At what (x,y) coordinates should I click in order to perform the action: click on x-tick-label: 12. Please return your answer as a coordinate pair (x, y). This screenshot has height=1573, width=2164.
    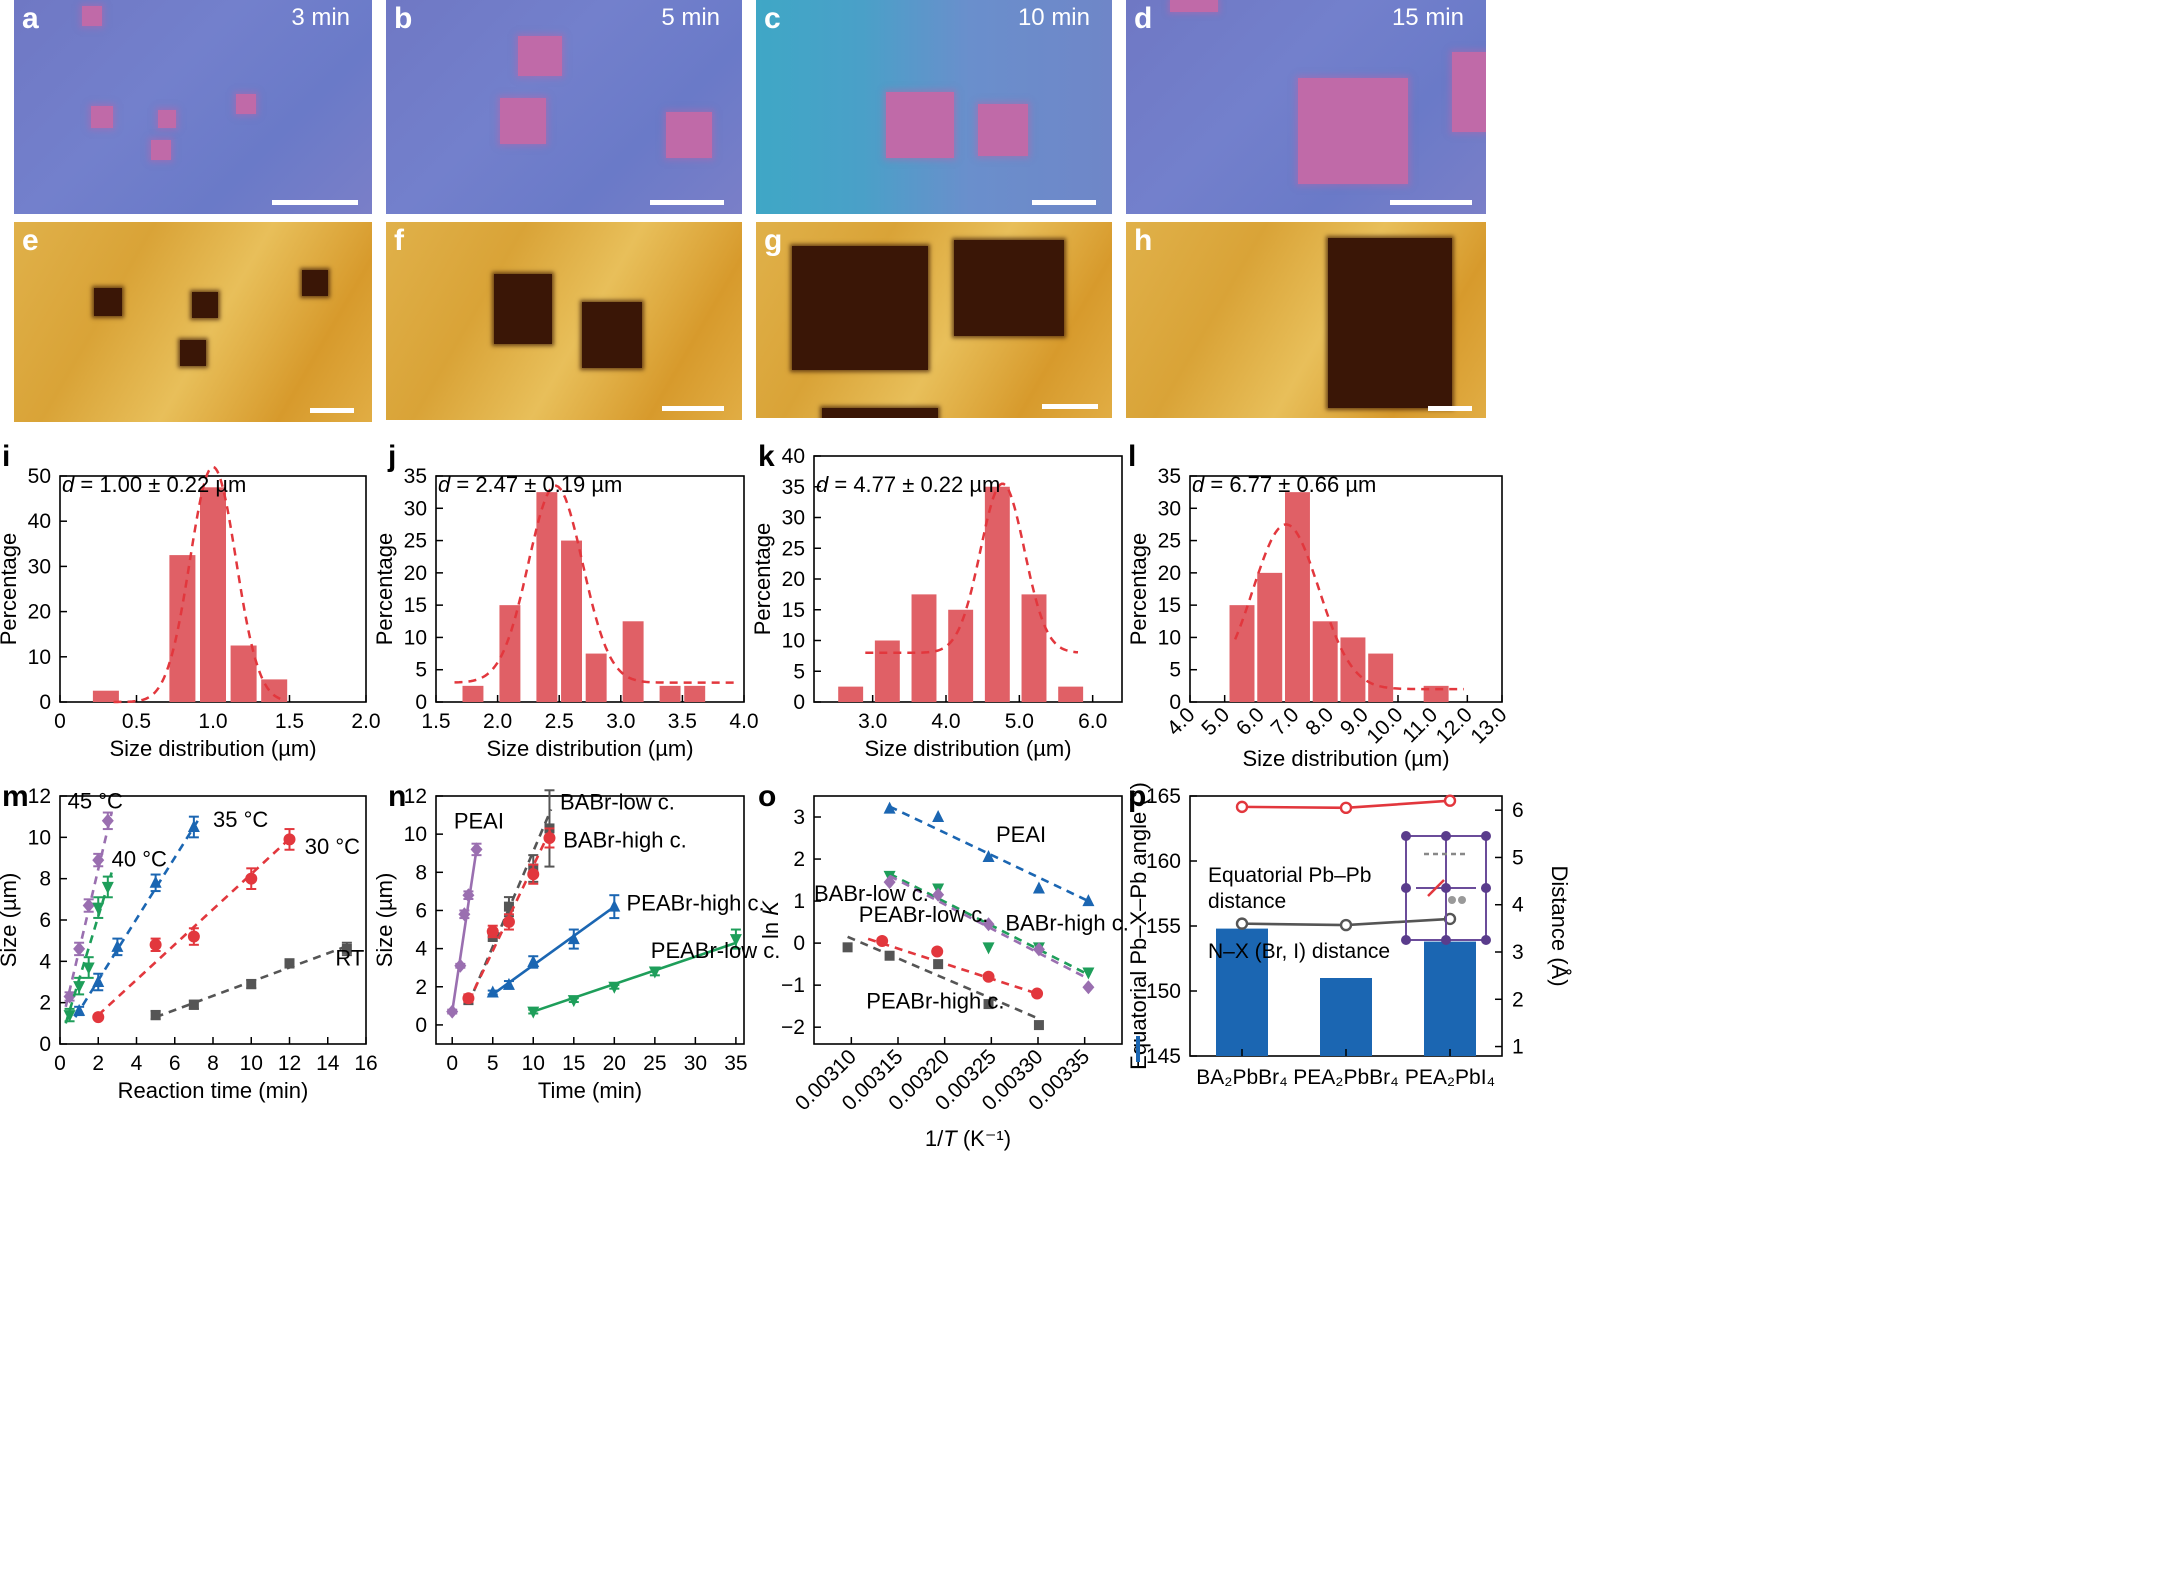
    Looking at the image, I should click on (289, 1063).